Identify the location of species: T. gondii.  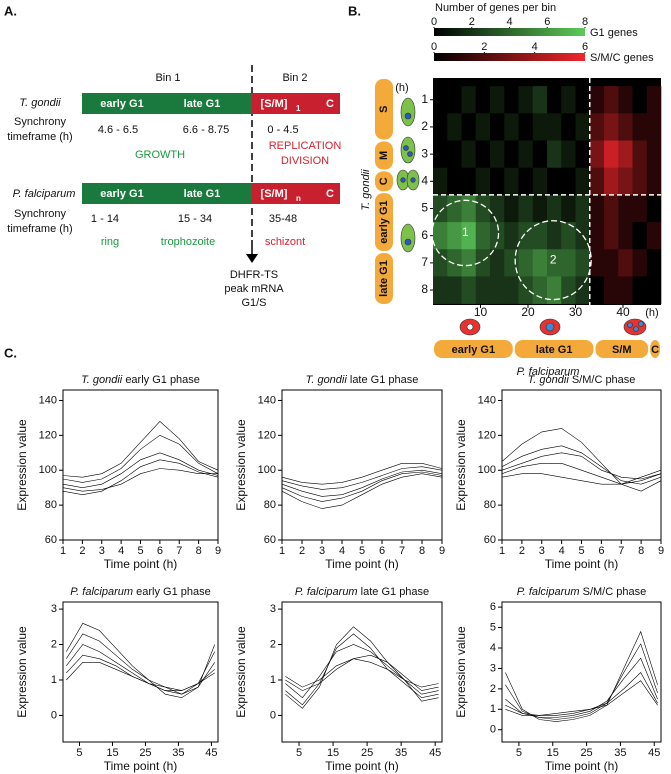
(40, 103).